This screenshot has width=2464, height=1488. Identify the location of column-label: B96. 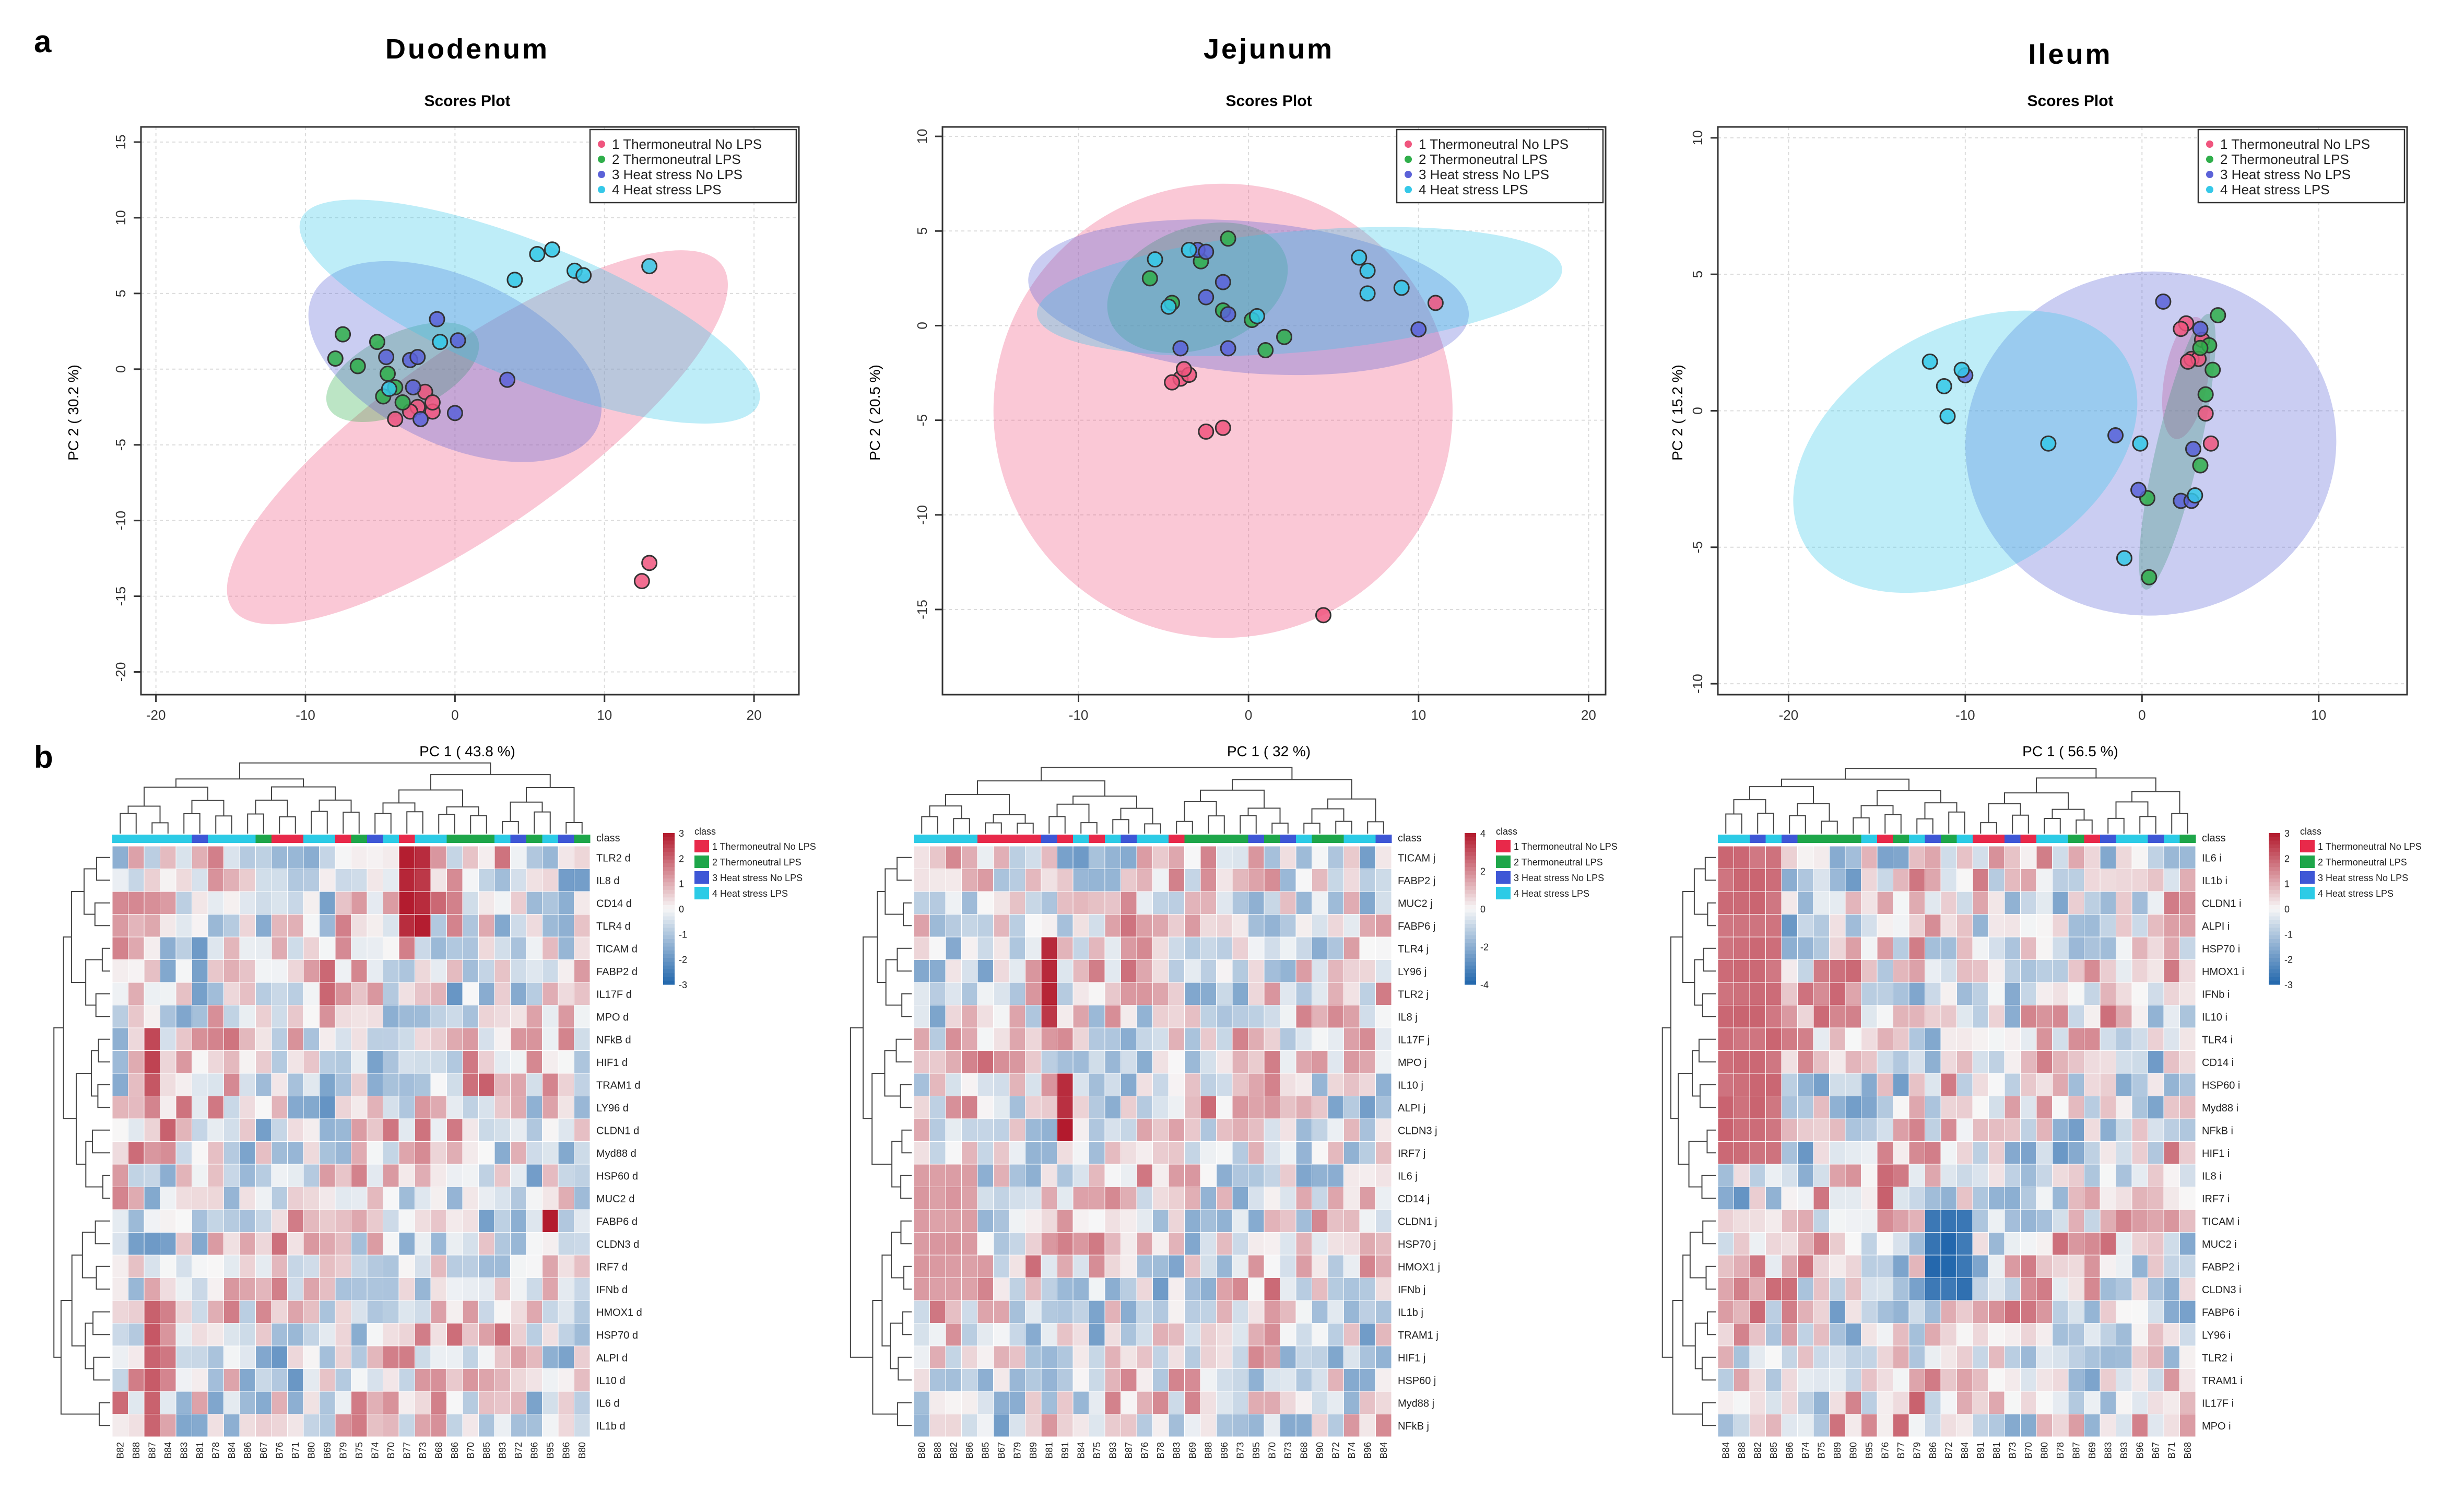
(1367, 1450).